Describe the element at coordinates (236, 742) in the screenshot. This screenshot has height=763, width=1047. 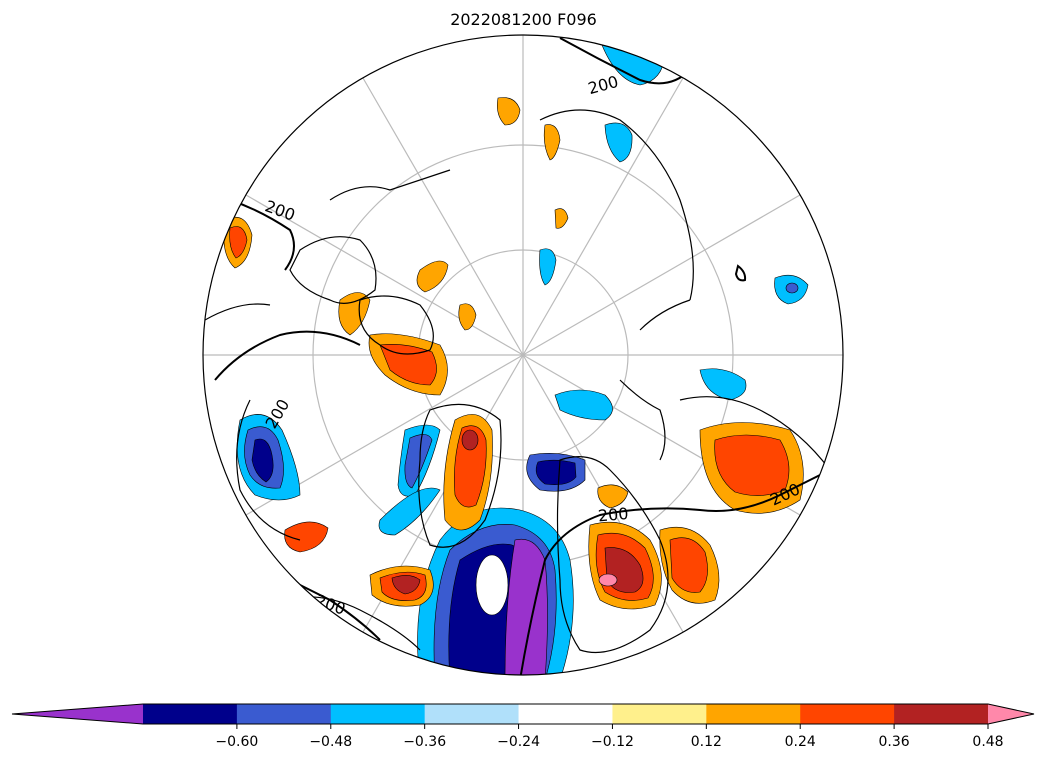
I see `colorbar-tick-label: −0.60` at that location.